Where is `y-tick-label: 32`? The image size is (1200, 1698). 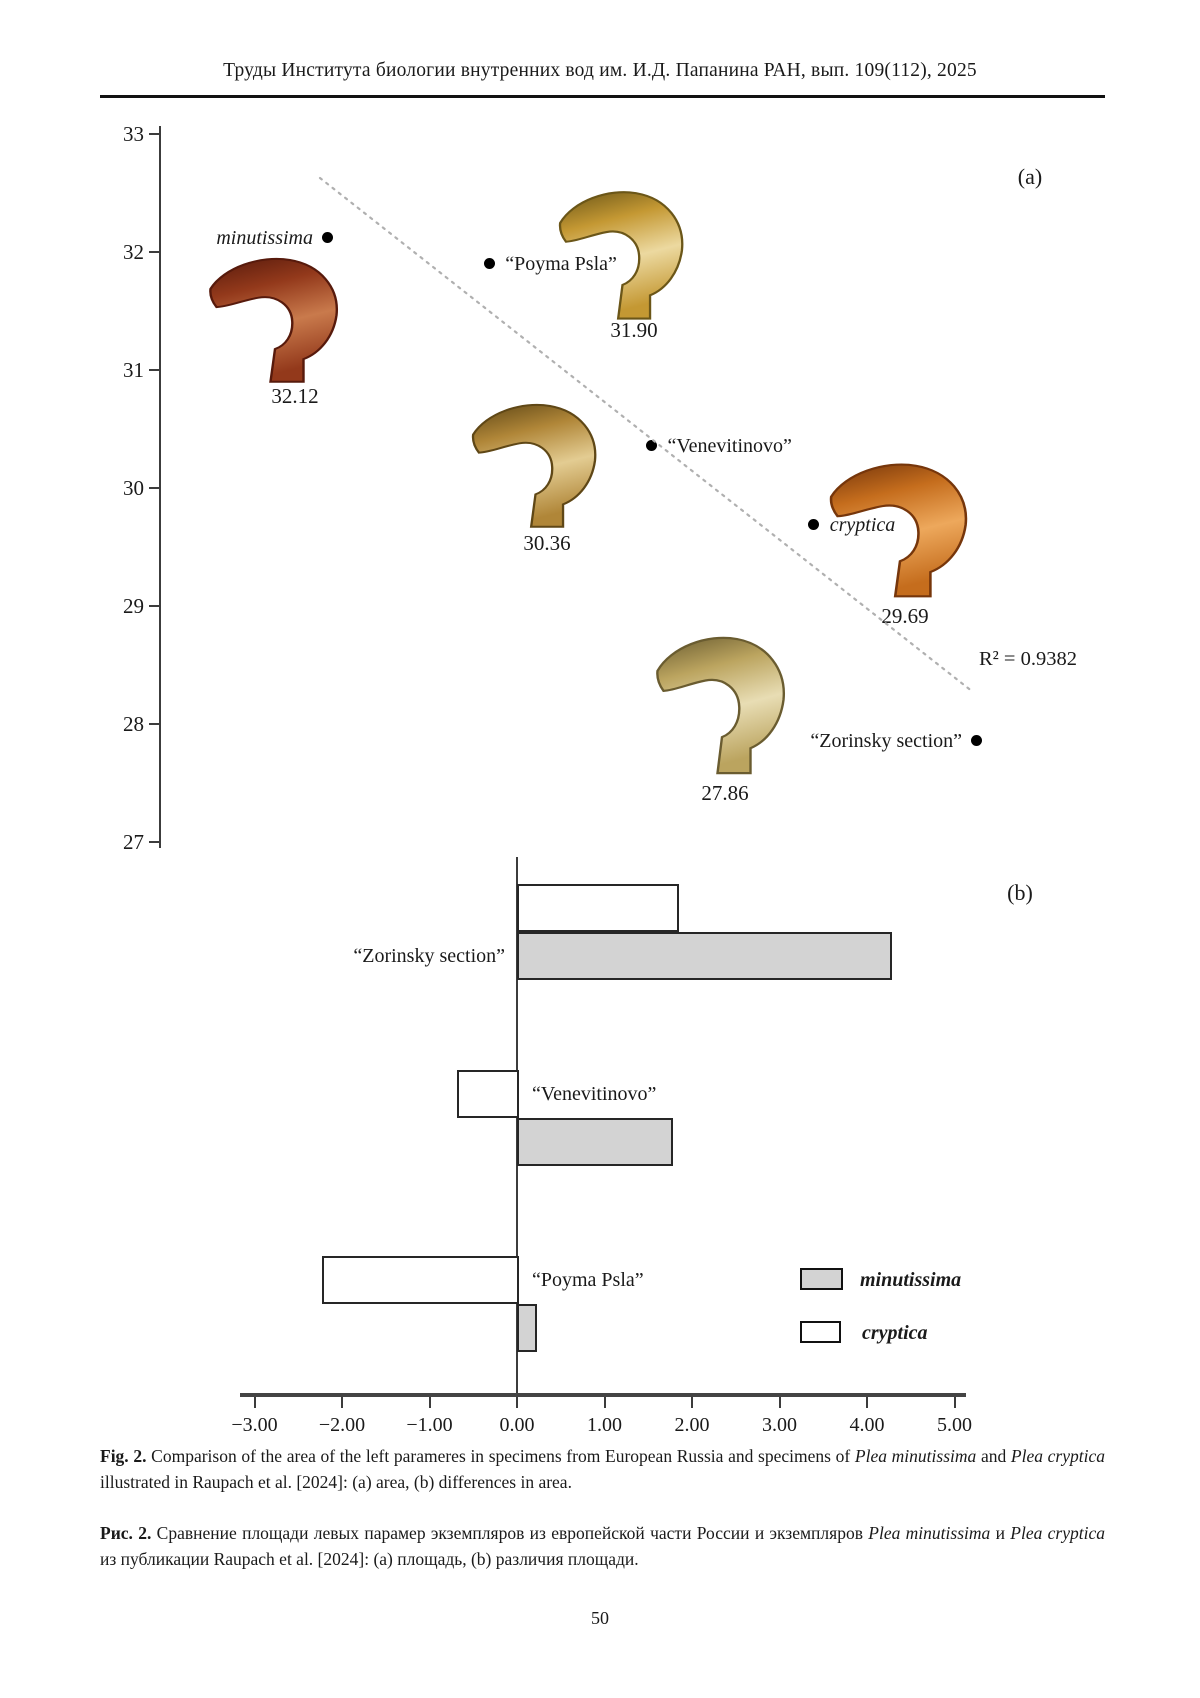
y-tick-label: 32 is located at coordinates (133, 252).